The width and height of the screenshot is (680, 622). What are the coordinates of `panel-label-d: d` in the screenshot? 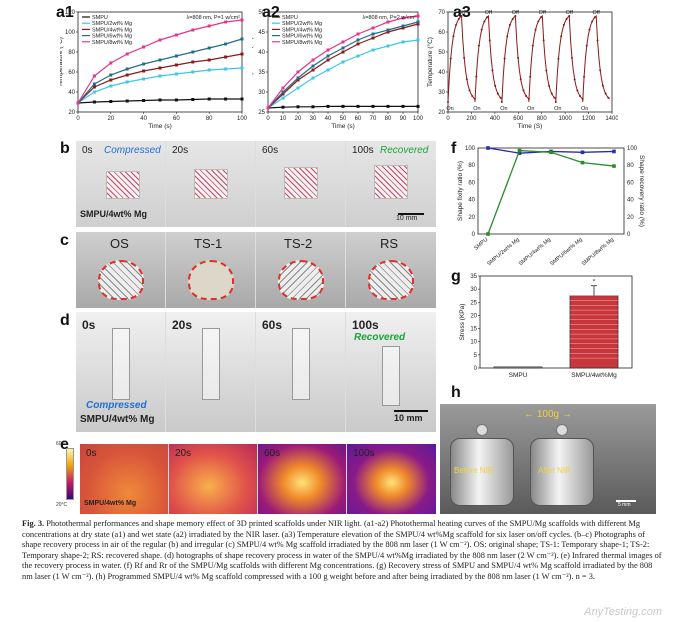 It's located at (65, 320).